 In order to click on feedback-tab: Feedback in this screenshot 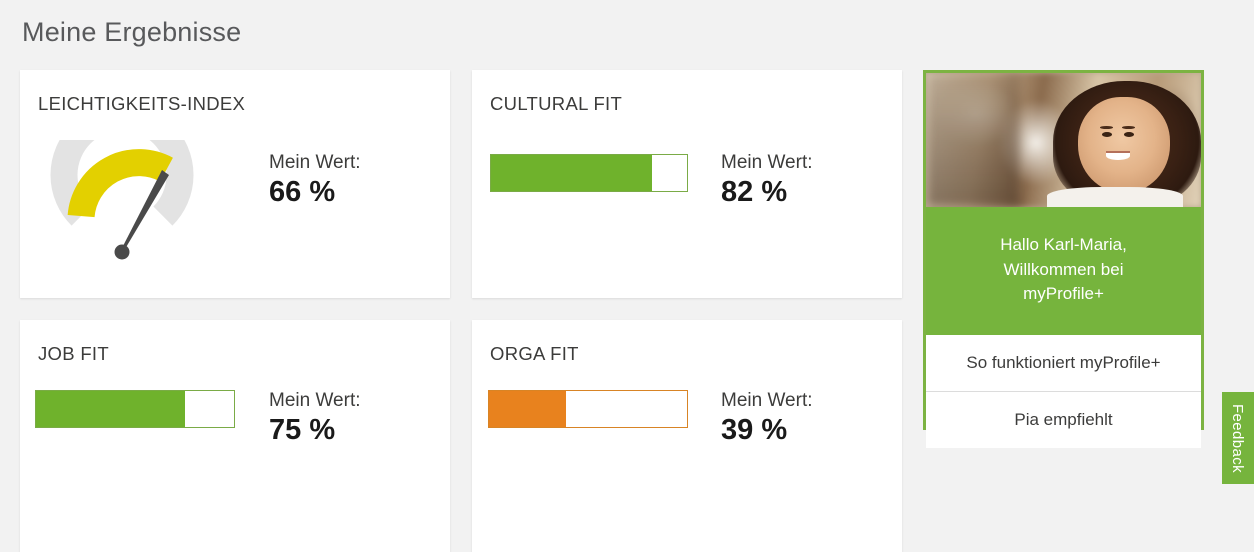, I will do `click(1238, 438)`.